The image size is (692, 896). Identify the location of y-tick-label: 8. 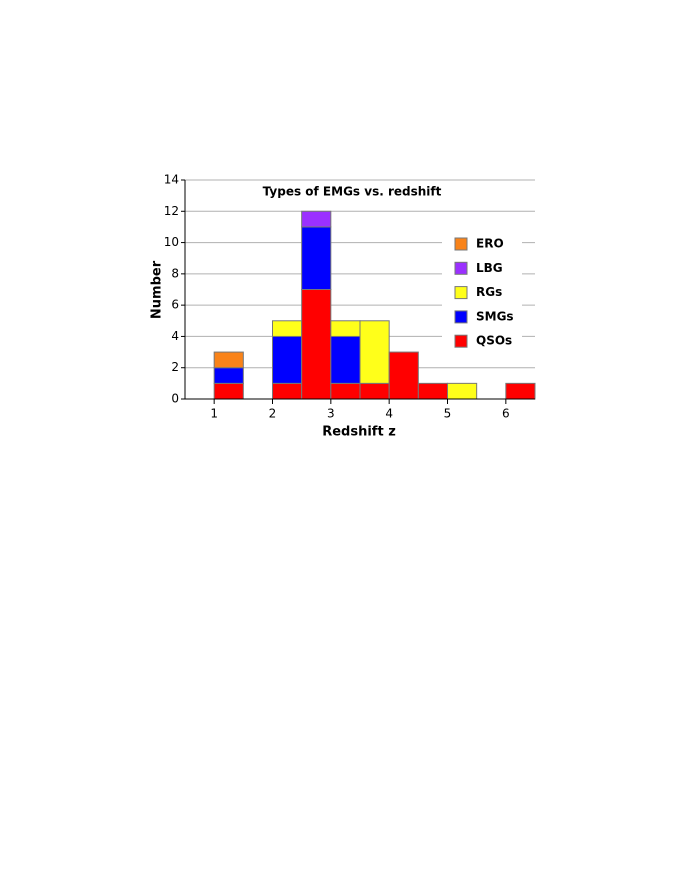
(175, 273).